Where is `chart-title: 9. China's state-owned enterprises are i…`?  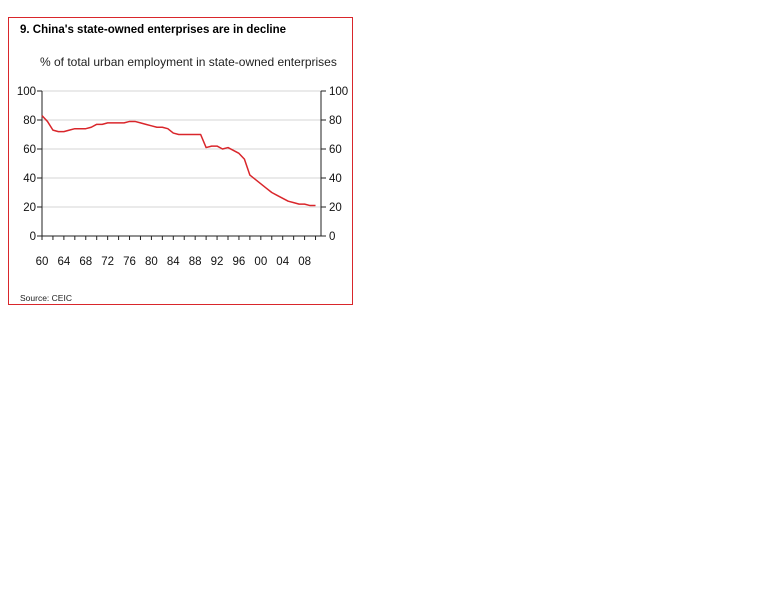
chart-title: 9. China's state-owned enterprises are i… is located at coordinates (153, 30).